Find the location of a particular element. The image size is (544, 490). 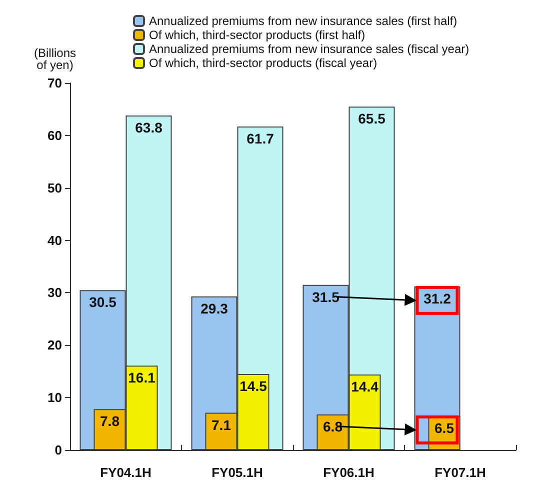

data-label: 31.2 is located at coordinates (438, 298).